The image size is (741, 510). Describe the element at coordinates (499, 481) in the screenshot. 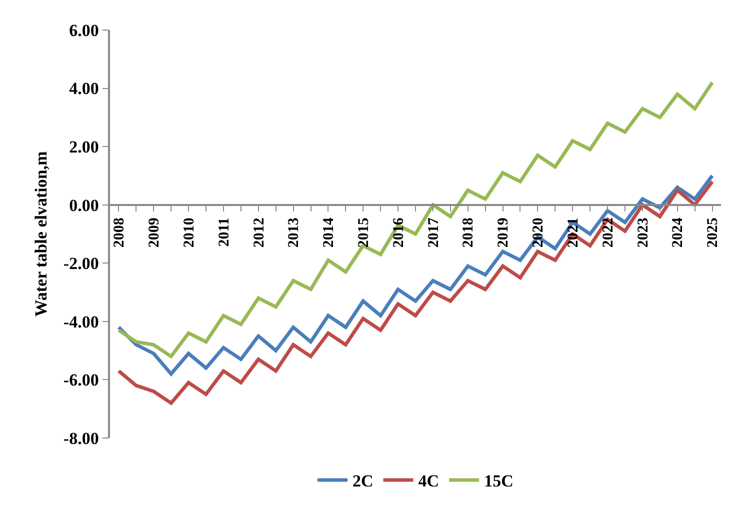

I see `legend-label: 15C` at that location.